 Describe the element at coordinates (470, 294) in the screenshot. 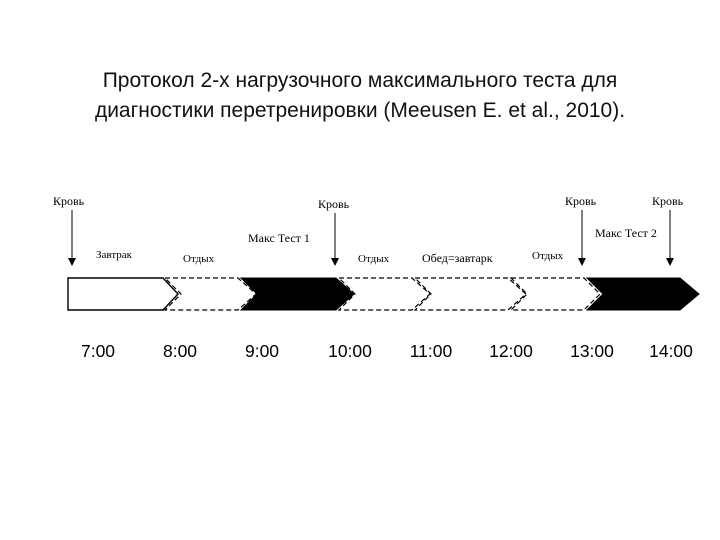

I see `segment-lunch` at that location.